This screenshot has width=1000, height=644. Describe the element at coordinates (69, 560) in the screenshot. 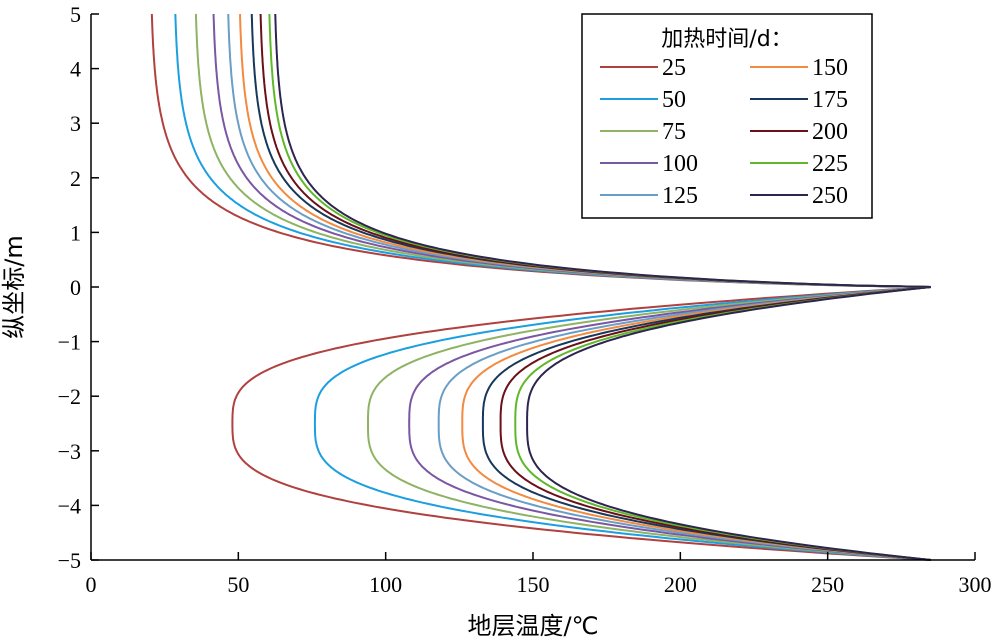

I see `y-tick-label: −5` at that location.